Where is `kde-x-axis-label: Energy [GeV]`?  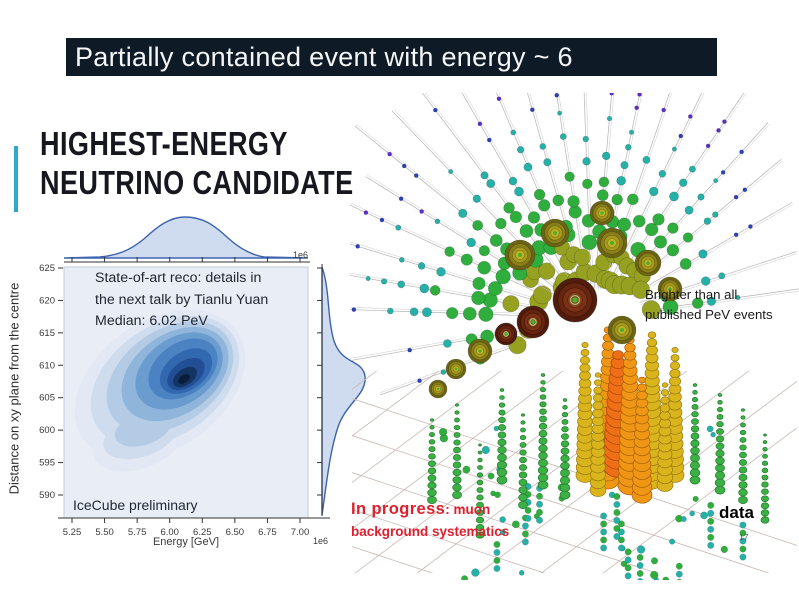 kde-x-axis-label: Energy [GeV] is located at coordinates (186, 542).